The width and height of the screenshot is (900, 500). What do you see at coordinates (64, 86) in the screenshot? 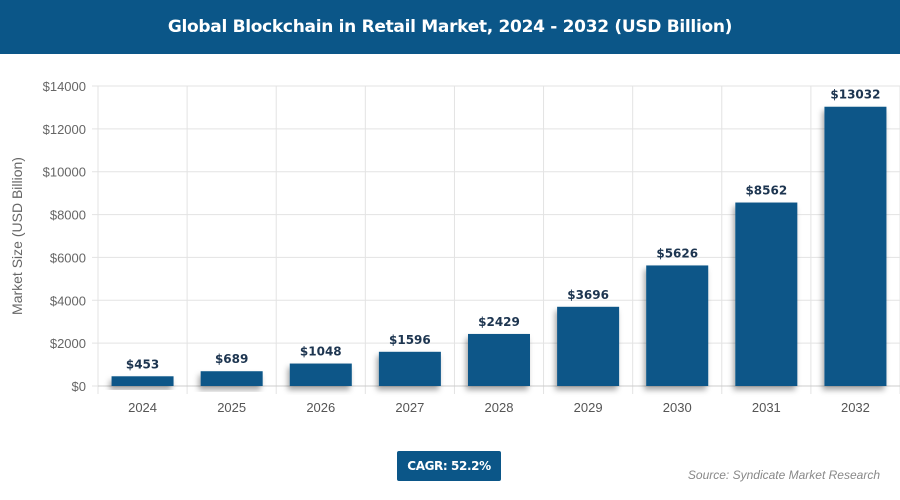
I see `y-tick-label: $14000` at bounding box center [64, 86].